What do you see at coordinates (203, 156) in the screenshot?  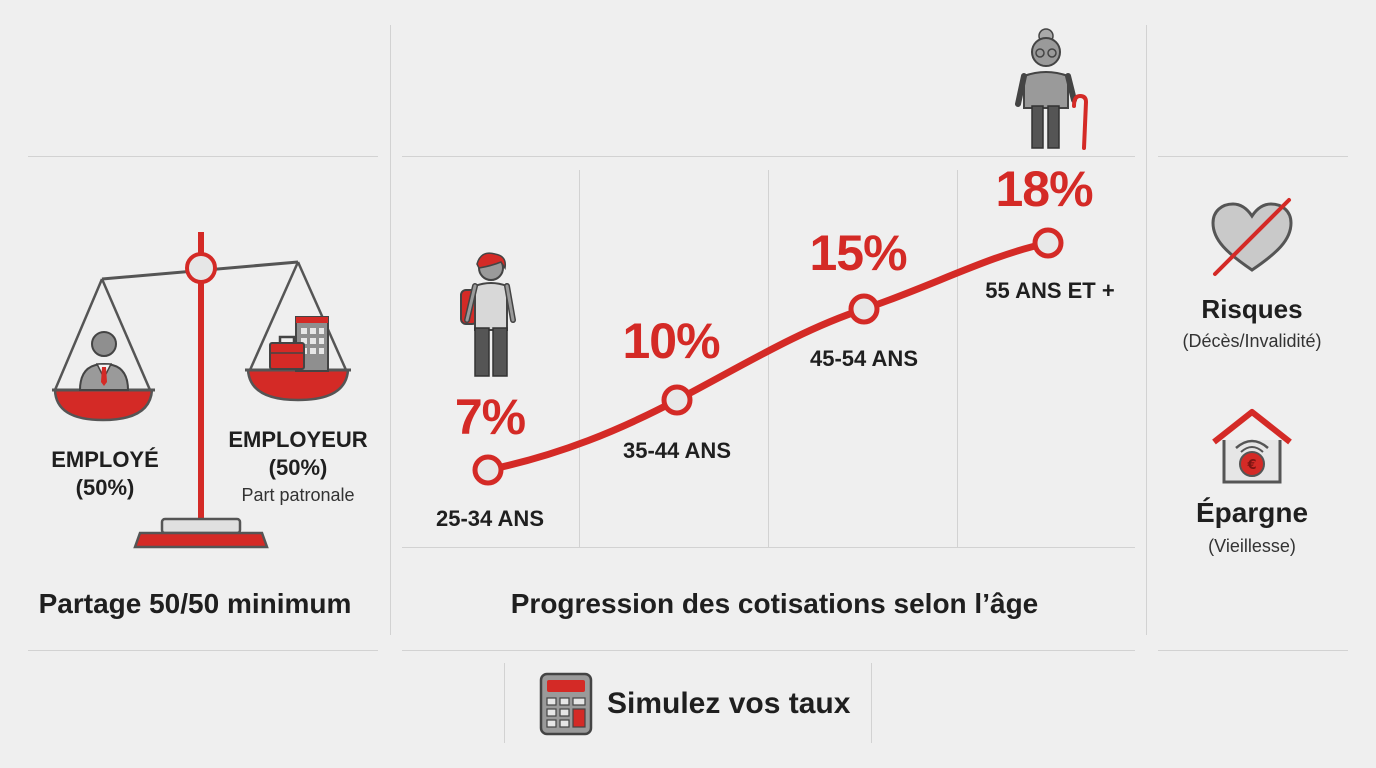 I see `divider-top-left` at bounding box center [203, 156].